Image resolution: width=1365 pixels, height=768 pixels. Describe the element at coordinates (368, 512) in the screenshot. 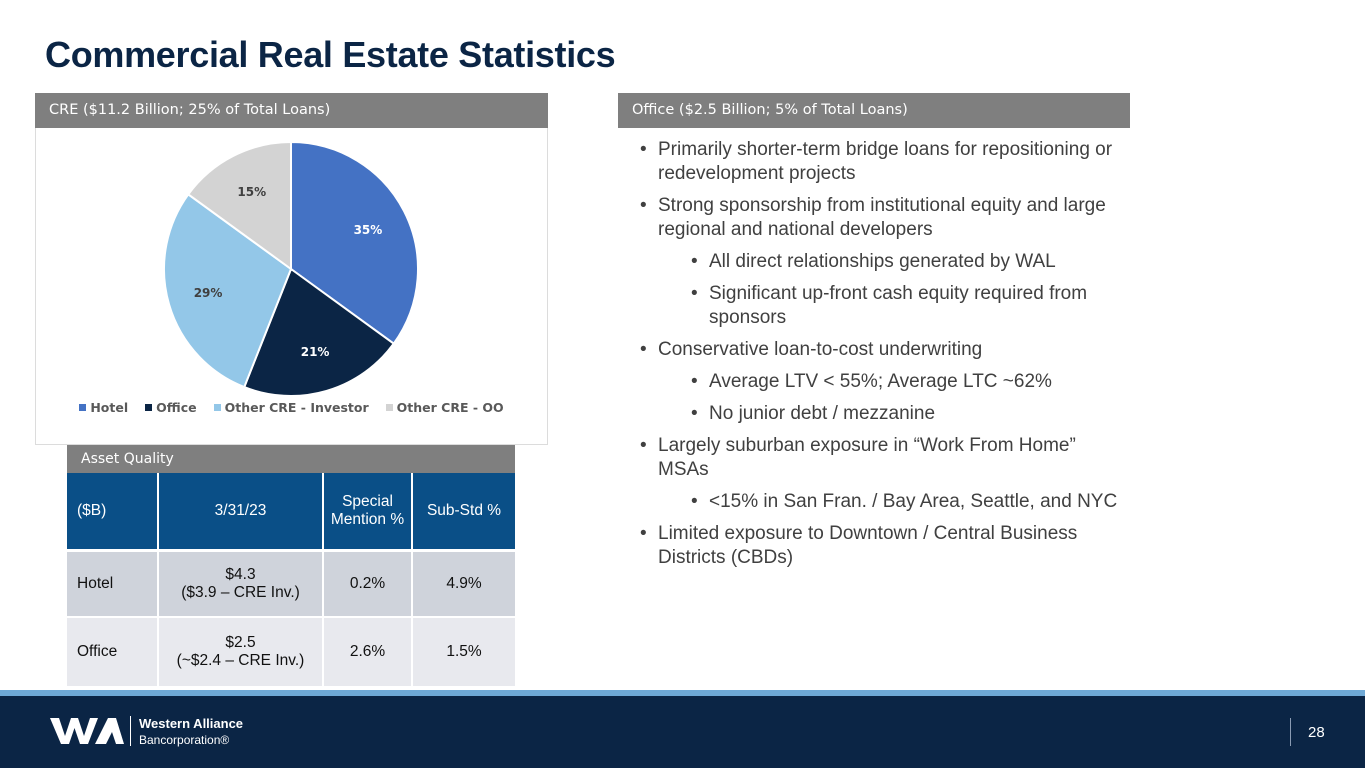

I see `column-header: Special Mention %` at that location.